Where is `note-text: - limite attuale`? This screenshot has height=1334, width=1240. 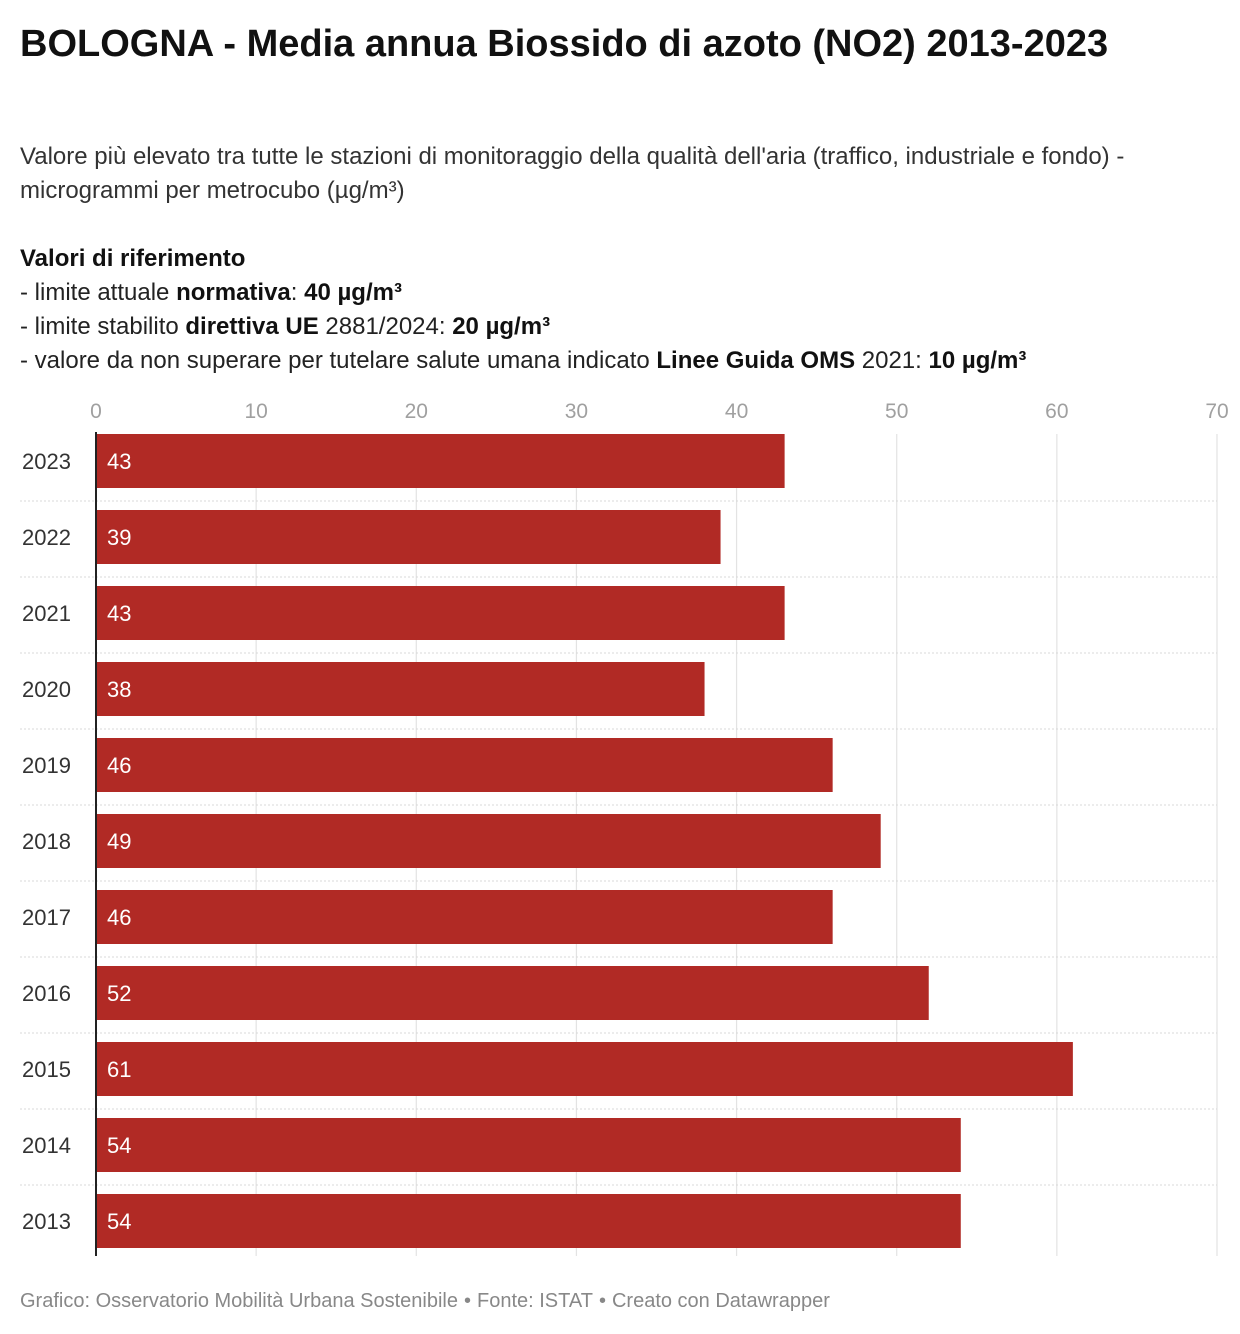
note-text: - limite attuale is located at coordinates (98, 292).